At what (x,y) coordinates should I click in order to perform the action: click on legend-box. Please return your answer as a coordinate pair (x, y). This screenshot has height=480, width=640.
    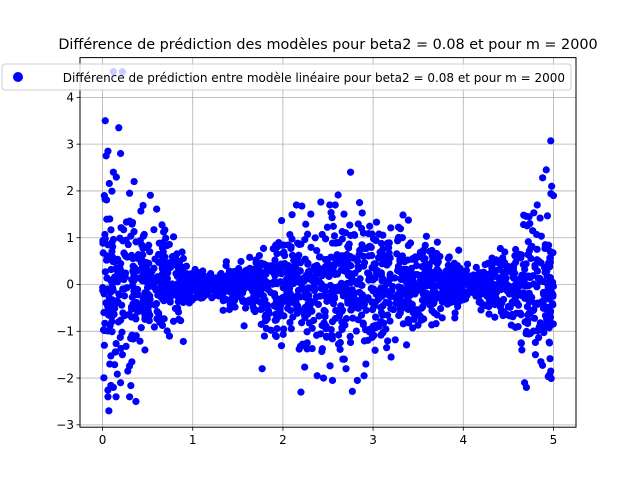
    Looking at the image, I should click on (286, 77).